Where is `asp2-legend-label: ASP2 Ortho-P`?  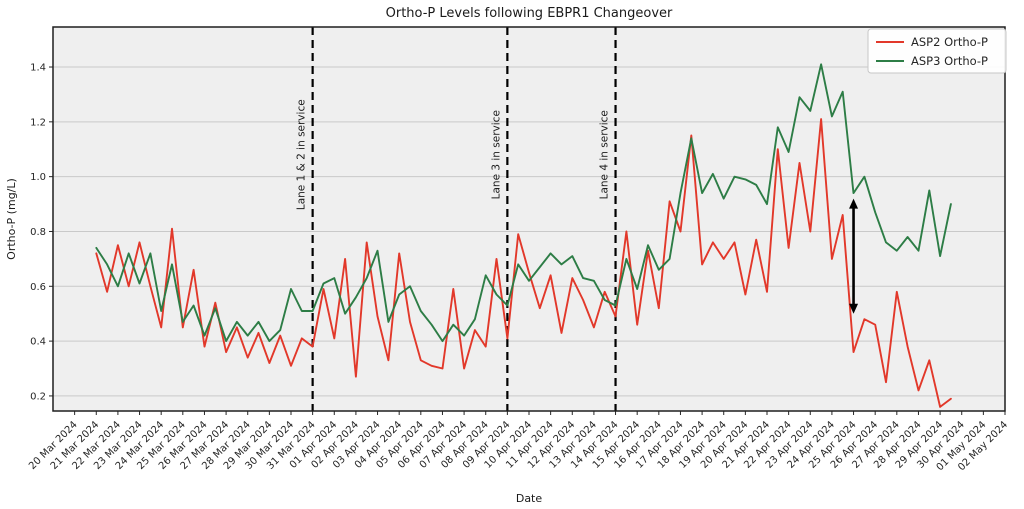
asp2-legend-label: ASP2 Ortho-P is located at coordinates (949, 42).